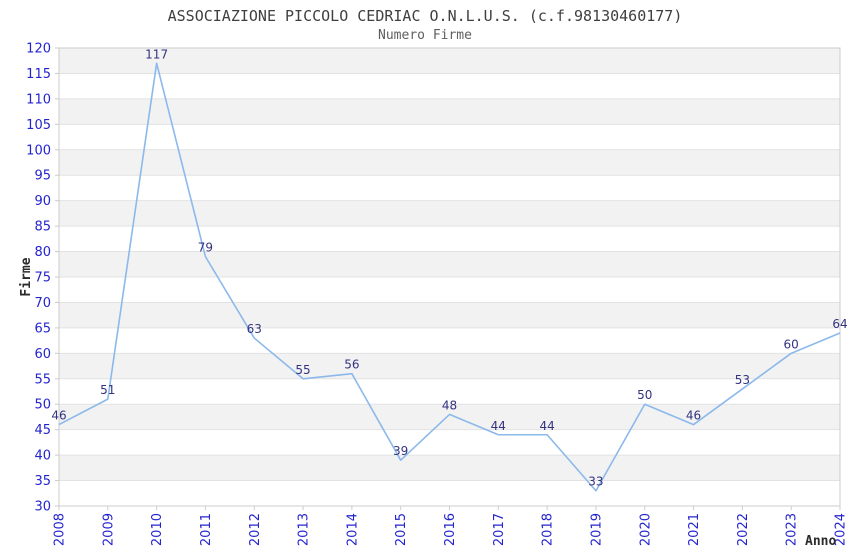 The width and height of the screenshot is (850, 550). What do you see at coordinates (42, 303) in the screenshot?
I see `y-tick-label: 70` at bounding box center [42, 303].